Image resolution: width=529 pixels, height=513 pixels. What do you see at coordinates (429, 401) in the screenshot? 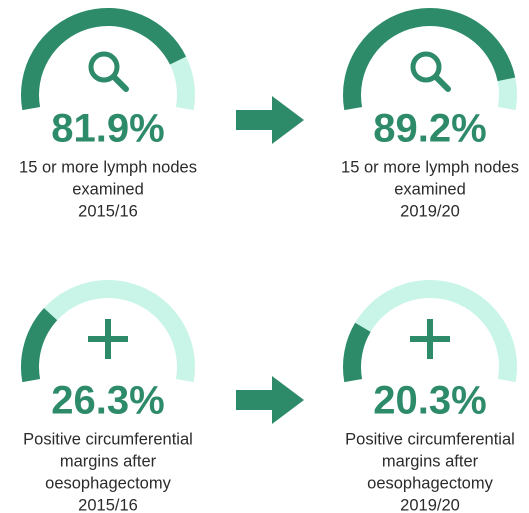
I see `percentage: 20.3%` at bounding box center [429, 401].